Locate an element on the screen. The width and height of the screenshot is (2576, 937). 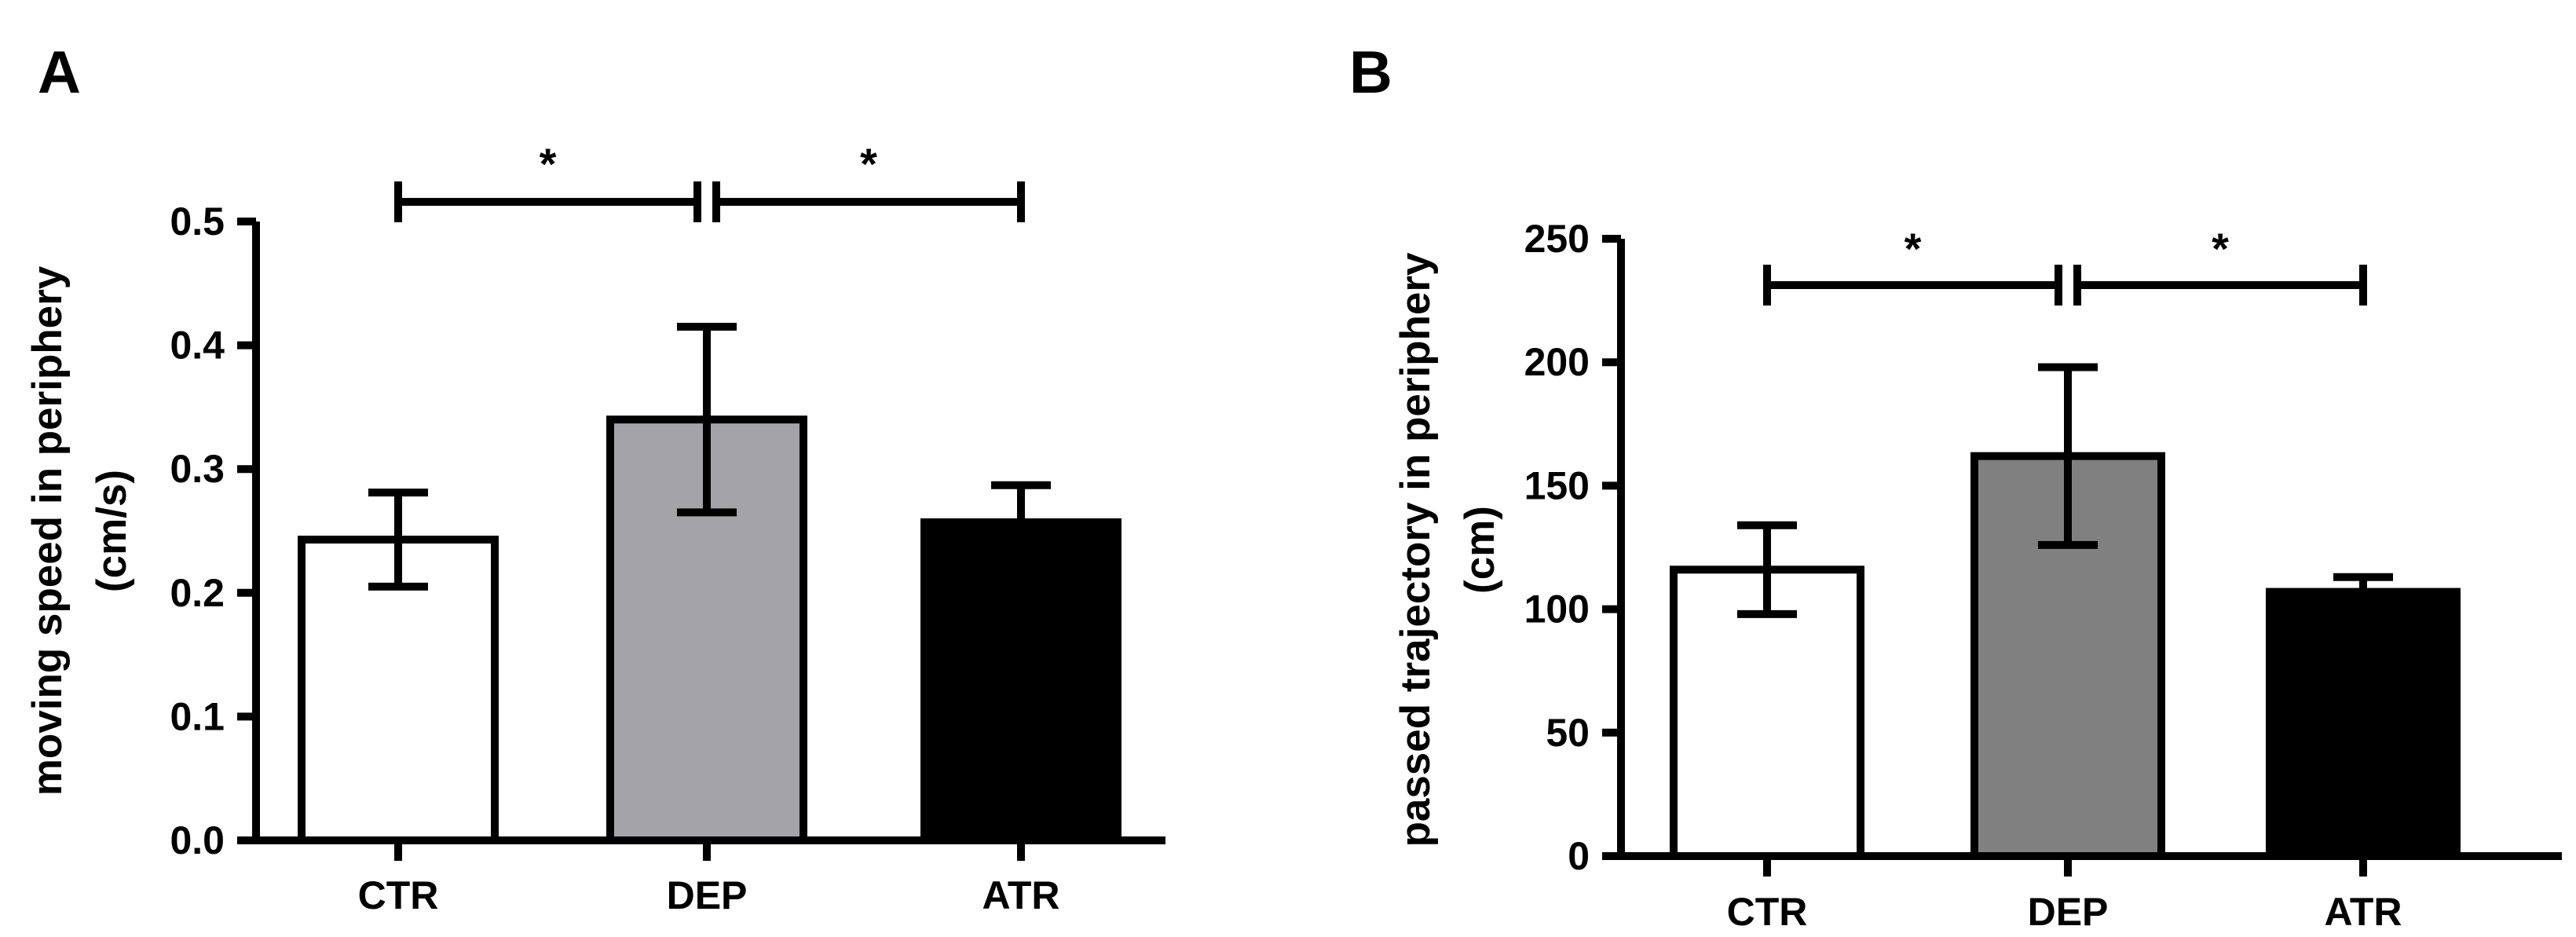
y-tick-label: 100 is located at coordinates (1557, 609).